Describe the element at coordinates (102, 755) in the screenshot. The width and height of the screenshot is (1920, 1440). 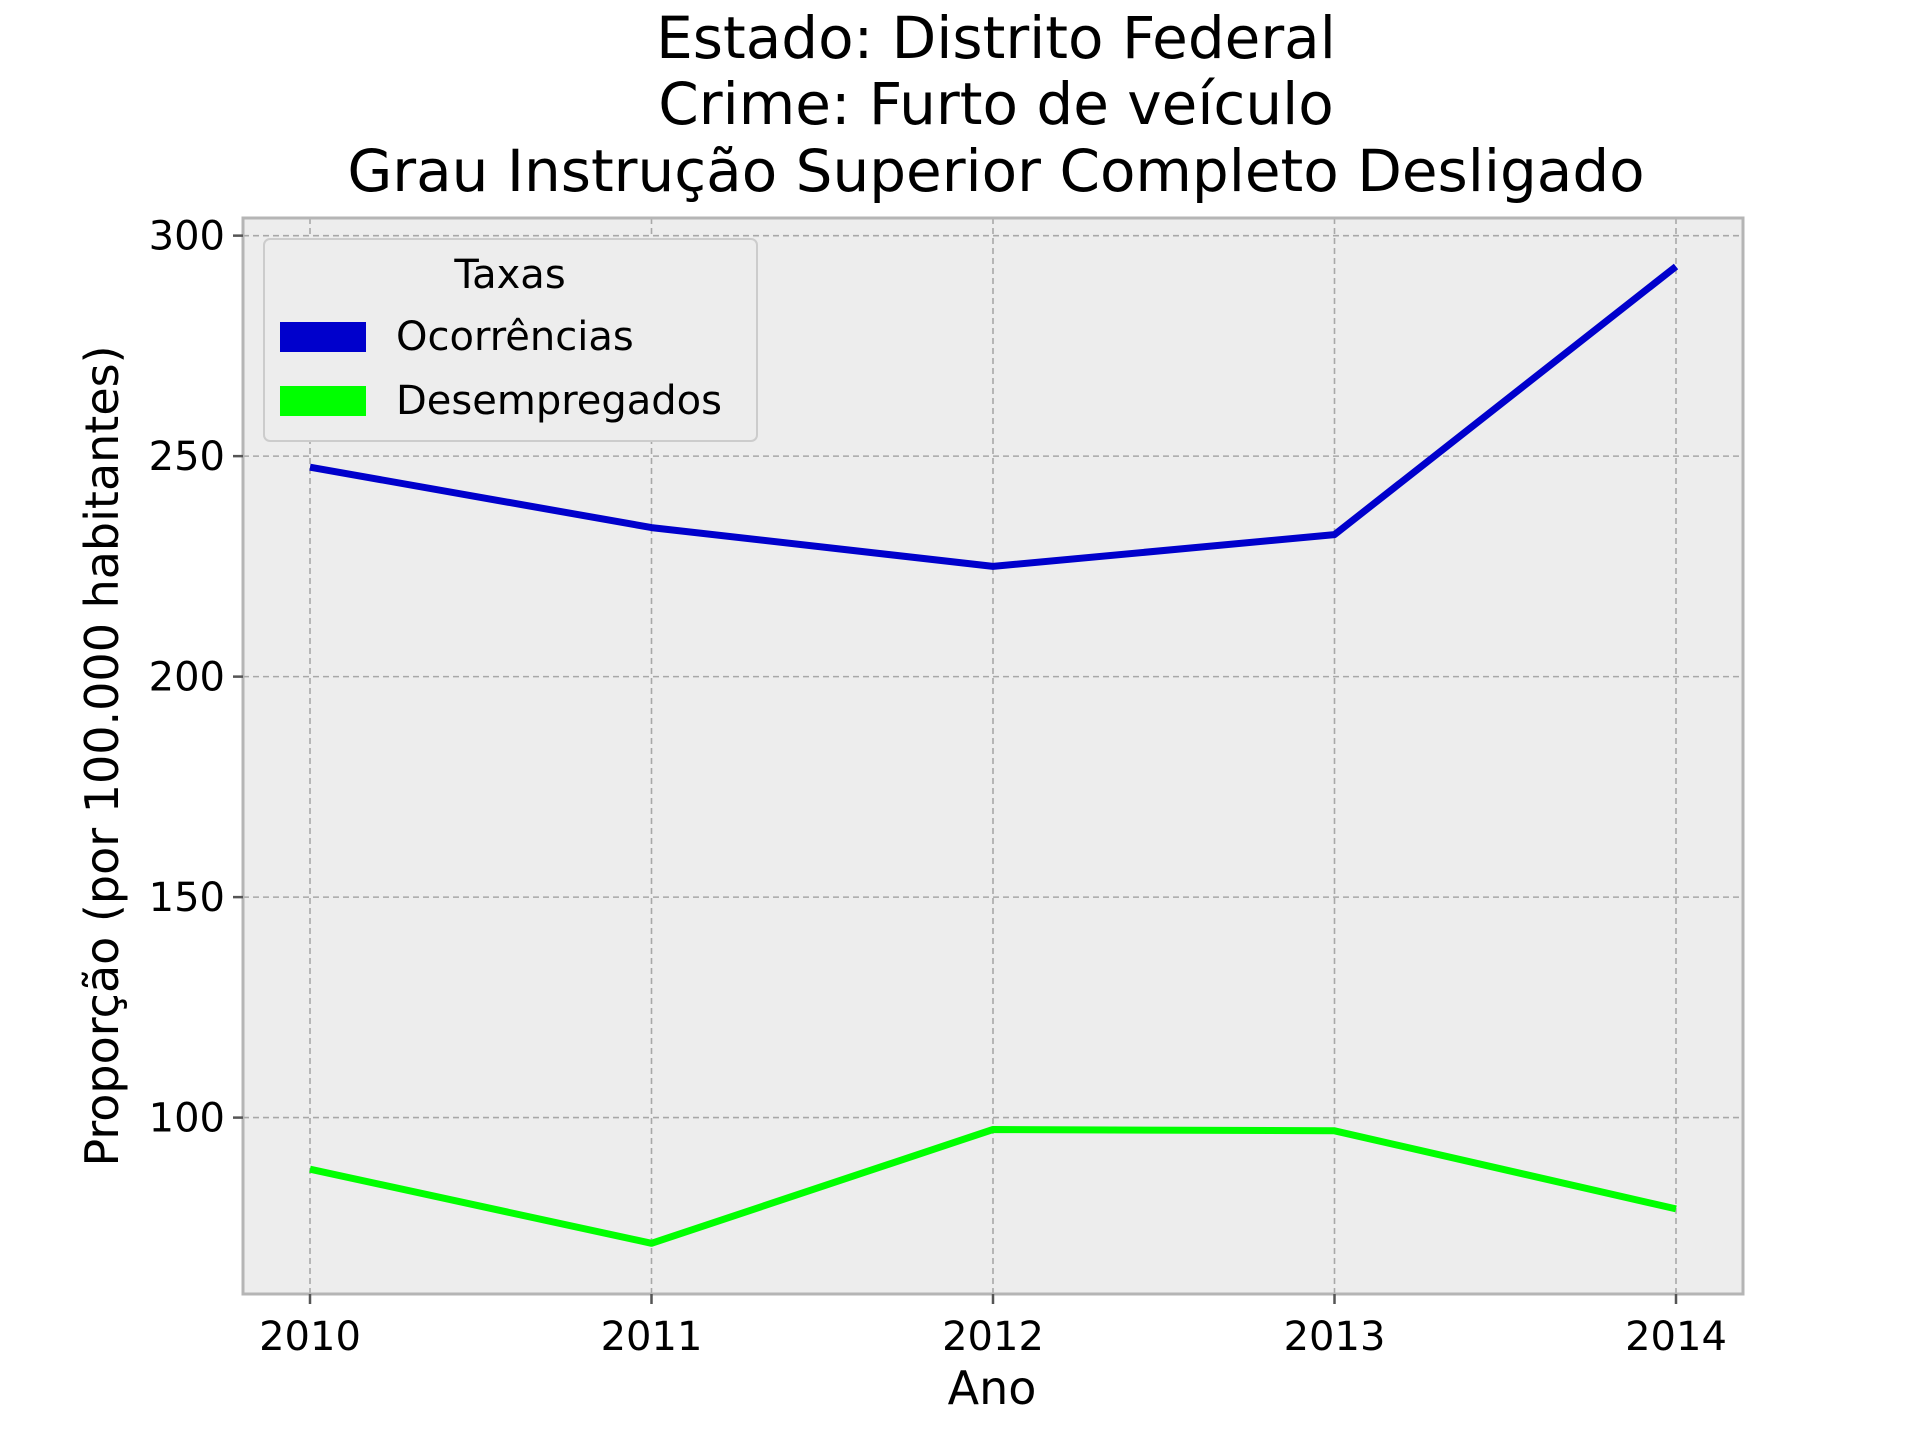
I see `y-axis-label: Proporção (por 100.000 habitantes)` at that location.